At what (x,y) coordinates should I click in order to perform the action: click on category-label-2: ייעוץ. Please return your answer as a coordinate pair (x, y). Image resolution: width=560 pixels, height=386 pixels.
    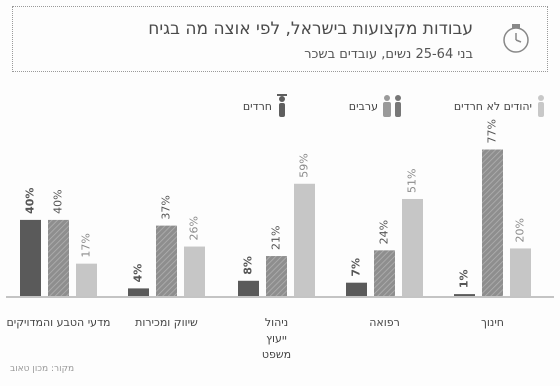
    Looking at the image, I should click on (276, 338).